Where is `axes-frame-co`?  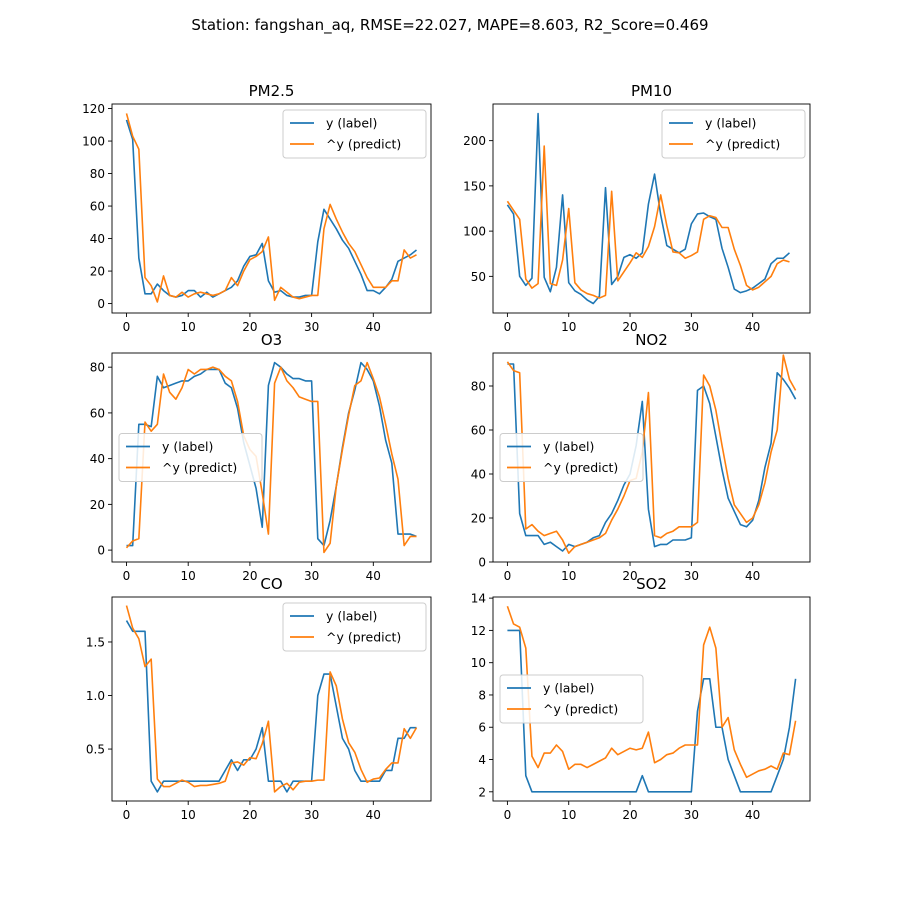 axes-frame-co is located at coordinates (271, 699).